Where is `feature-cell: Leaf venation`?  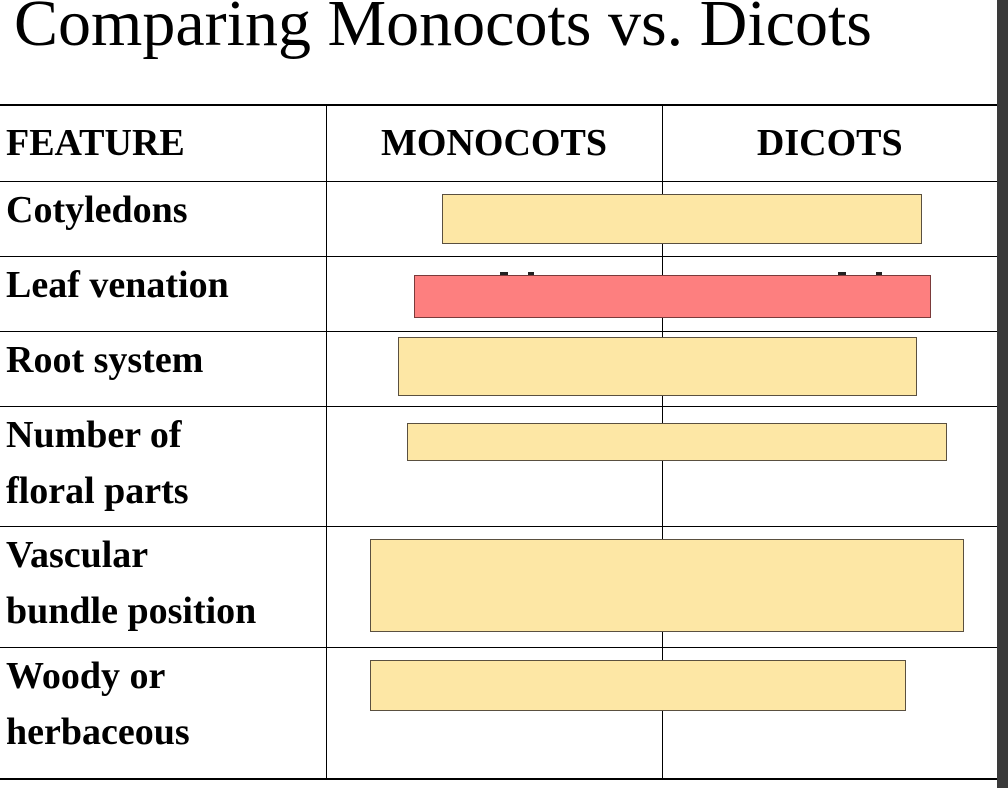
feature-cell: Leaf venation is located at coordinates (163, 293).